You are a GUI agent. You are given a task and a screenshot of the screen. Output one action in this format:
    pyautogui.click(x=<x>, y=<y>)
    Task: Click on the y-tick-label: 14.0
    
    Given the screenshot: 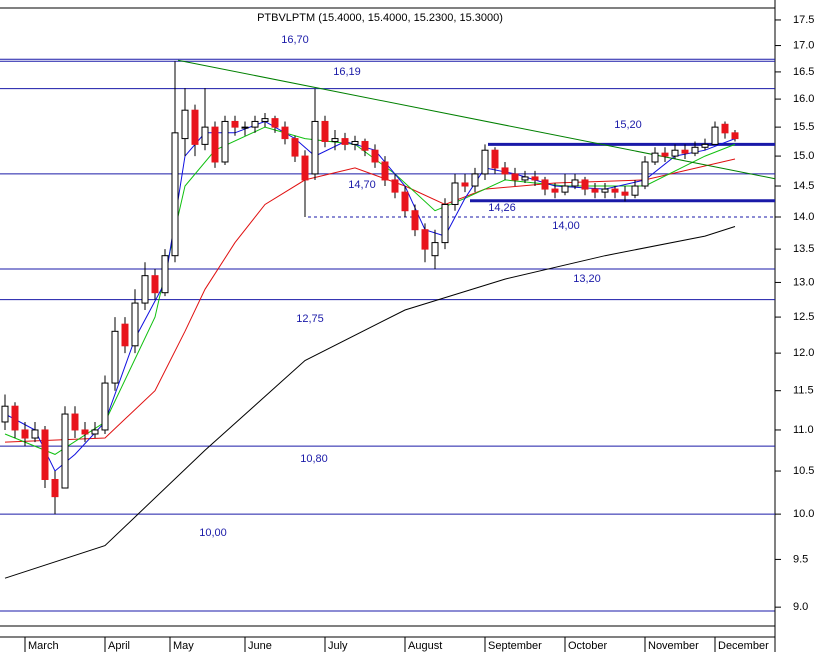 What is the action you would take?
    pyautogui.click(x=803, y=217)
    